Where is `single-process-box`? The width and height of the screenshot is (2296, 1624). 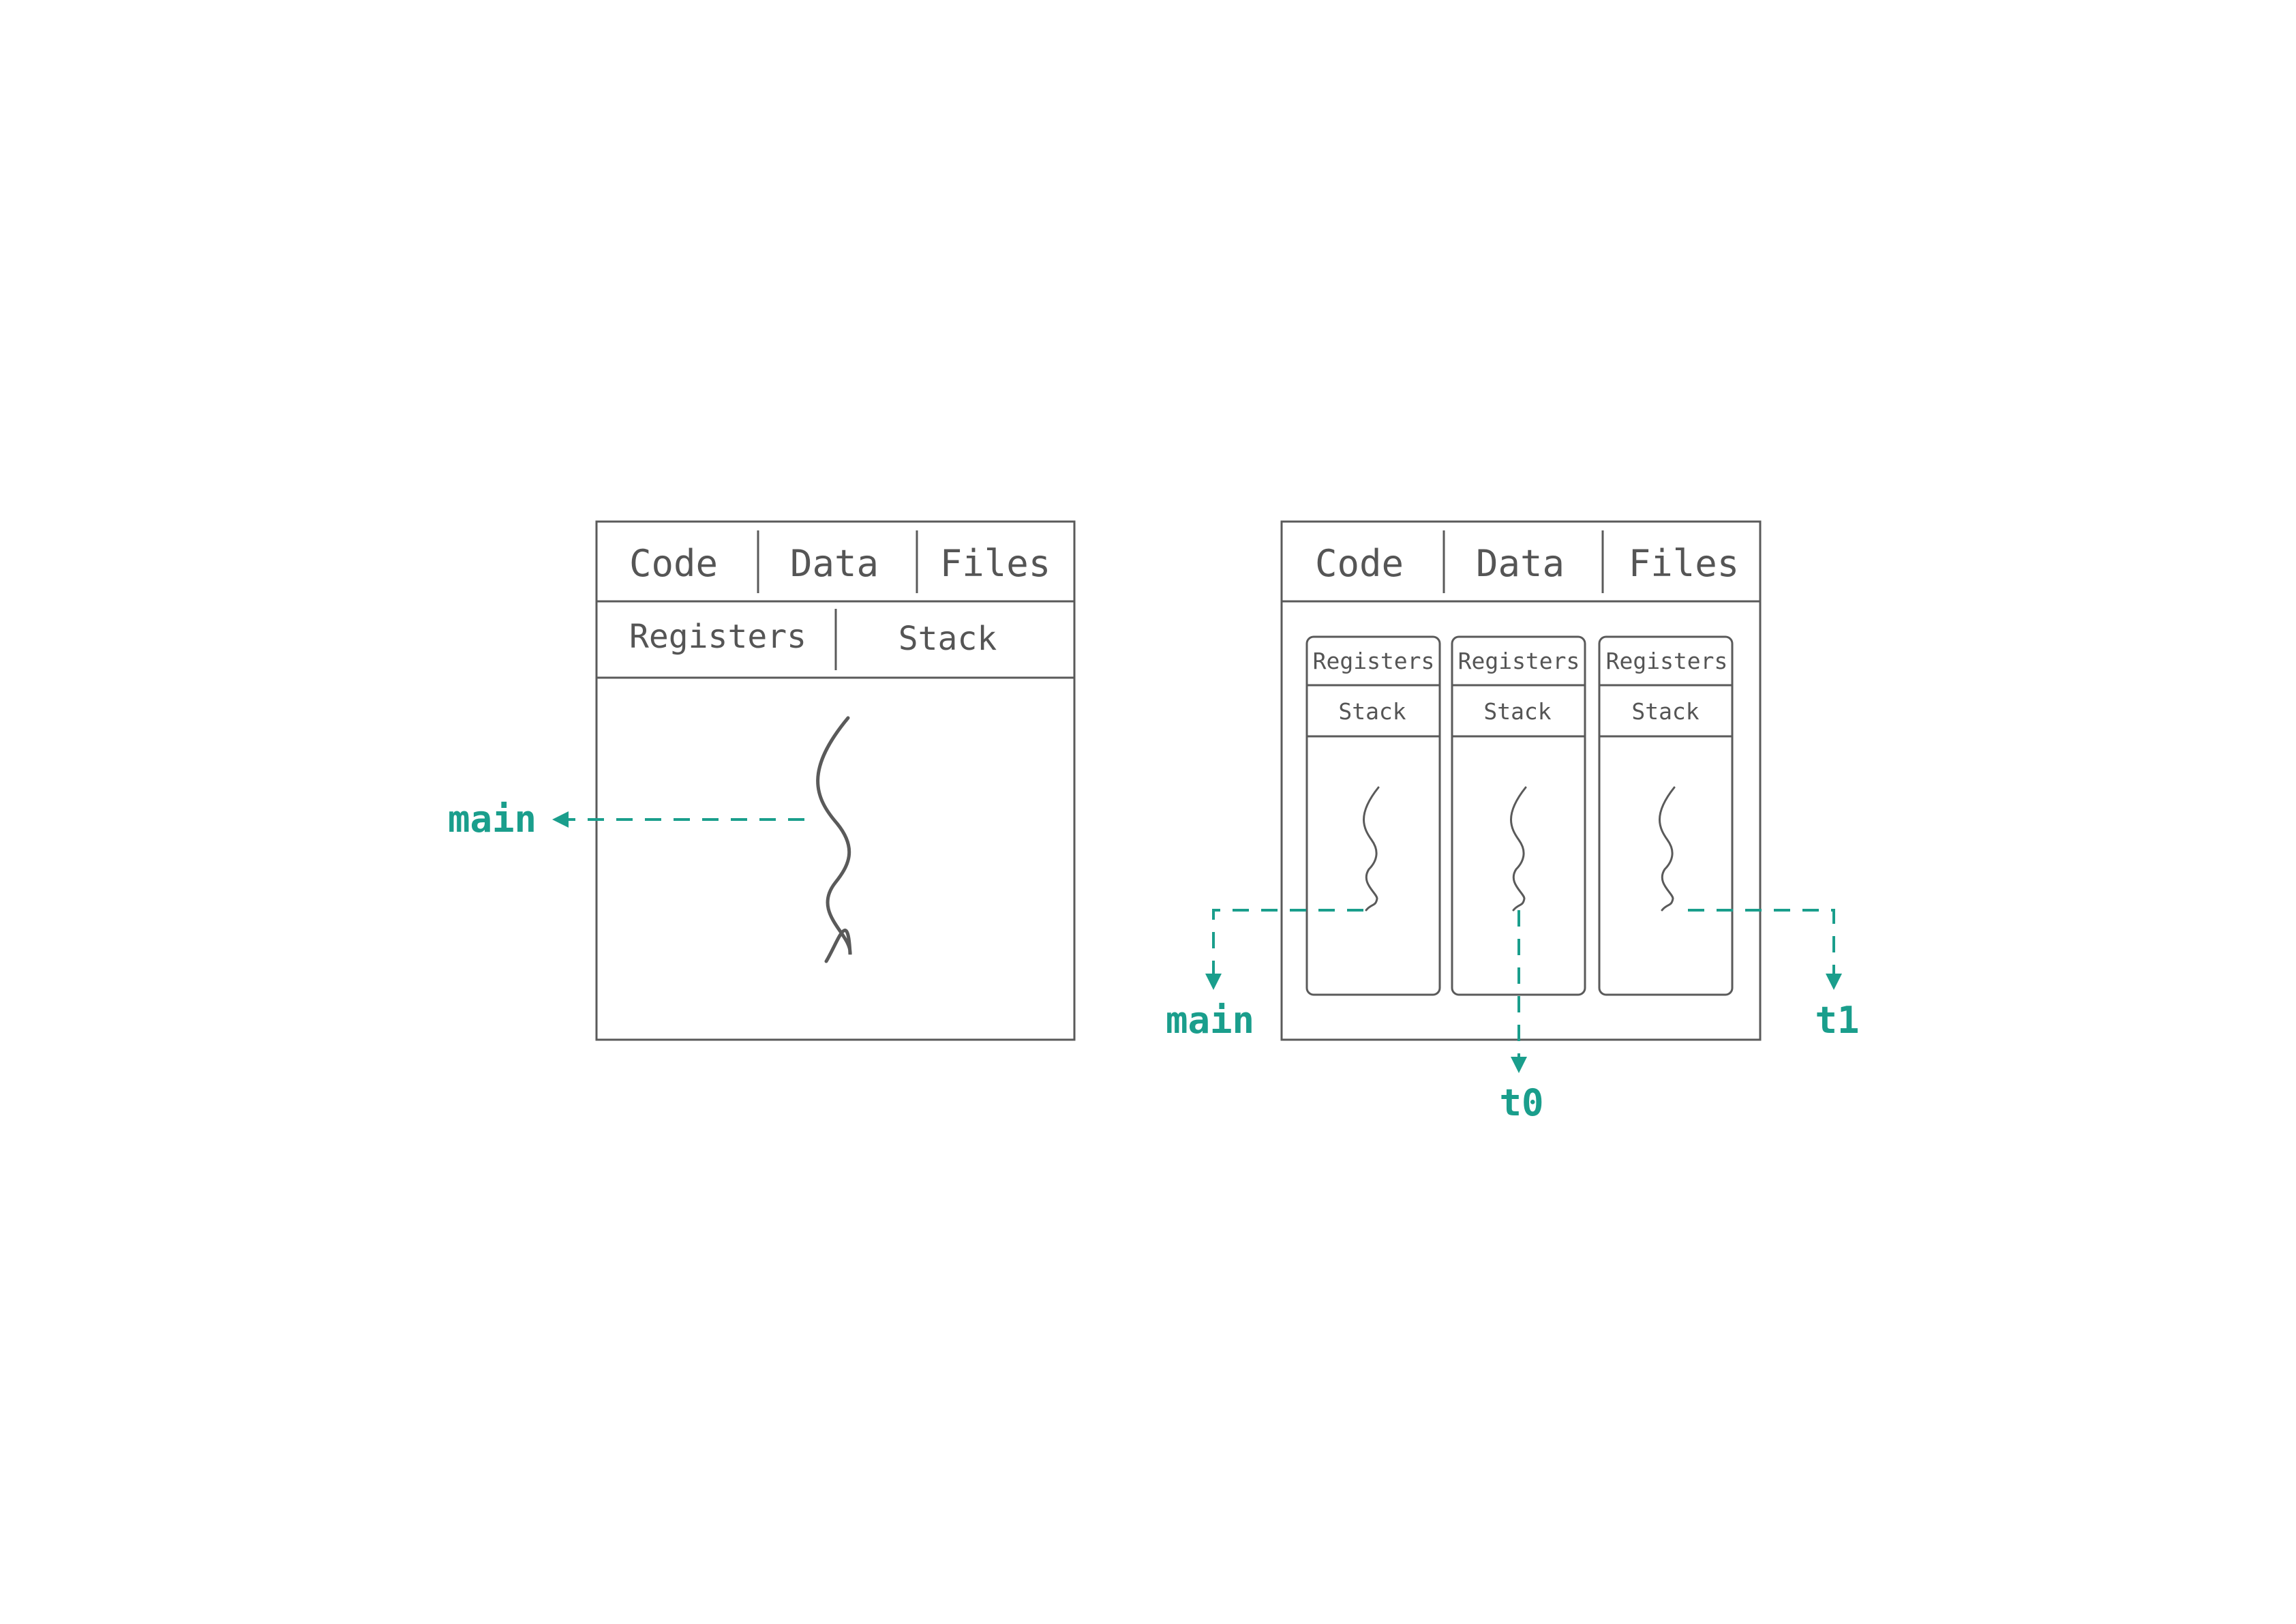 single-process-box is located at coordinates (836, 780).